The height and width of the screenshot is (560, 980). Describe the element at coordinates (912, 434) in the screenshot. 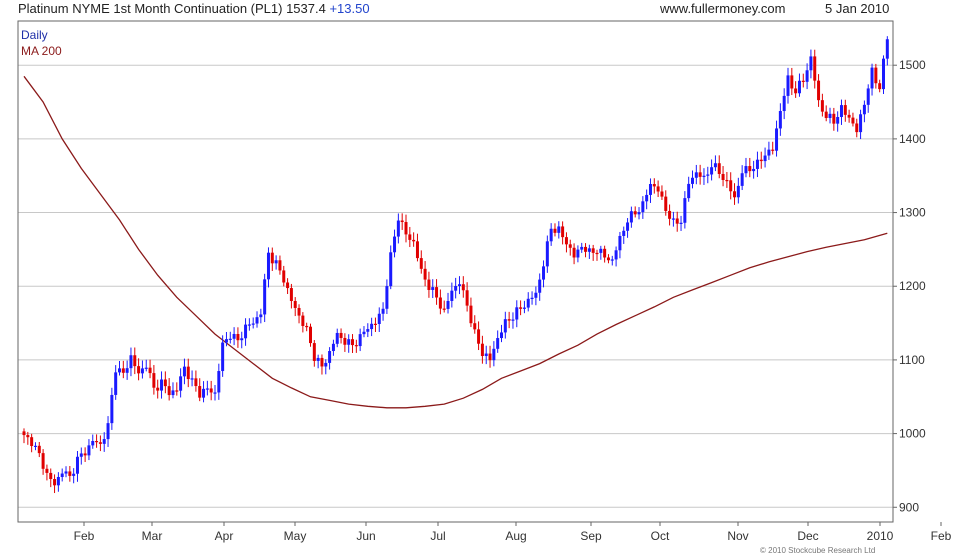

I see `y-tick-label: 1000` at that location.